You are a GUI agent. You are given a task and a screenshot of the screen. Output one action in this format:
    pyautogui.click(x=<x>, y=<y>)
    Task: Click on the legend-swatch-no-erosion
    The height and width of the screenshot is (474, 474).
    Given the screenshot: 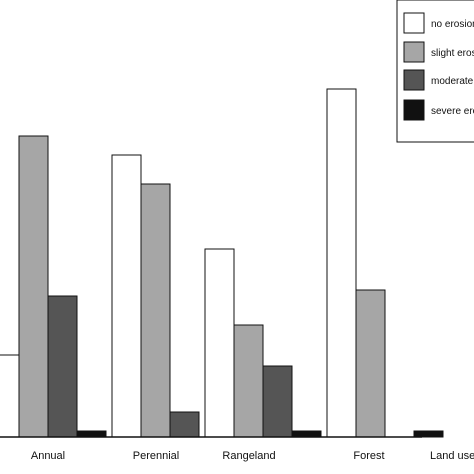 What is the action you would take?
    pyautogui.click(x=414, y=23)
    